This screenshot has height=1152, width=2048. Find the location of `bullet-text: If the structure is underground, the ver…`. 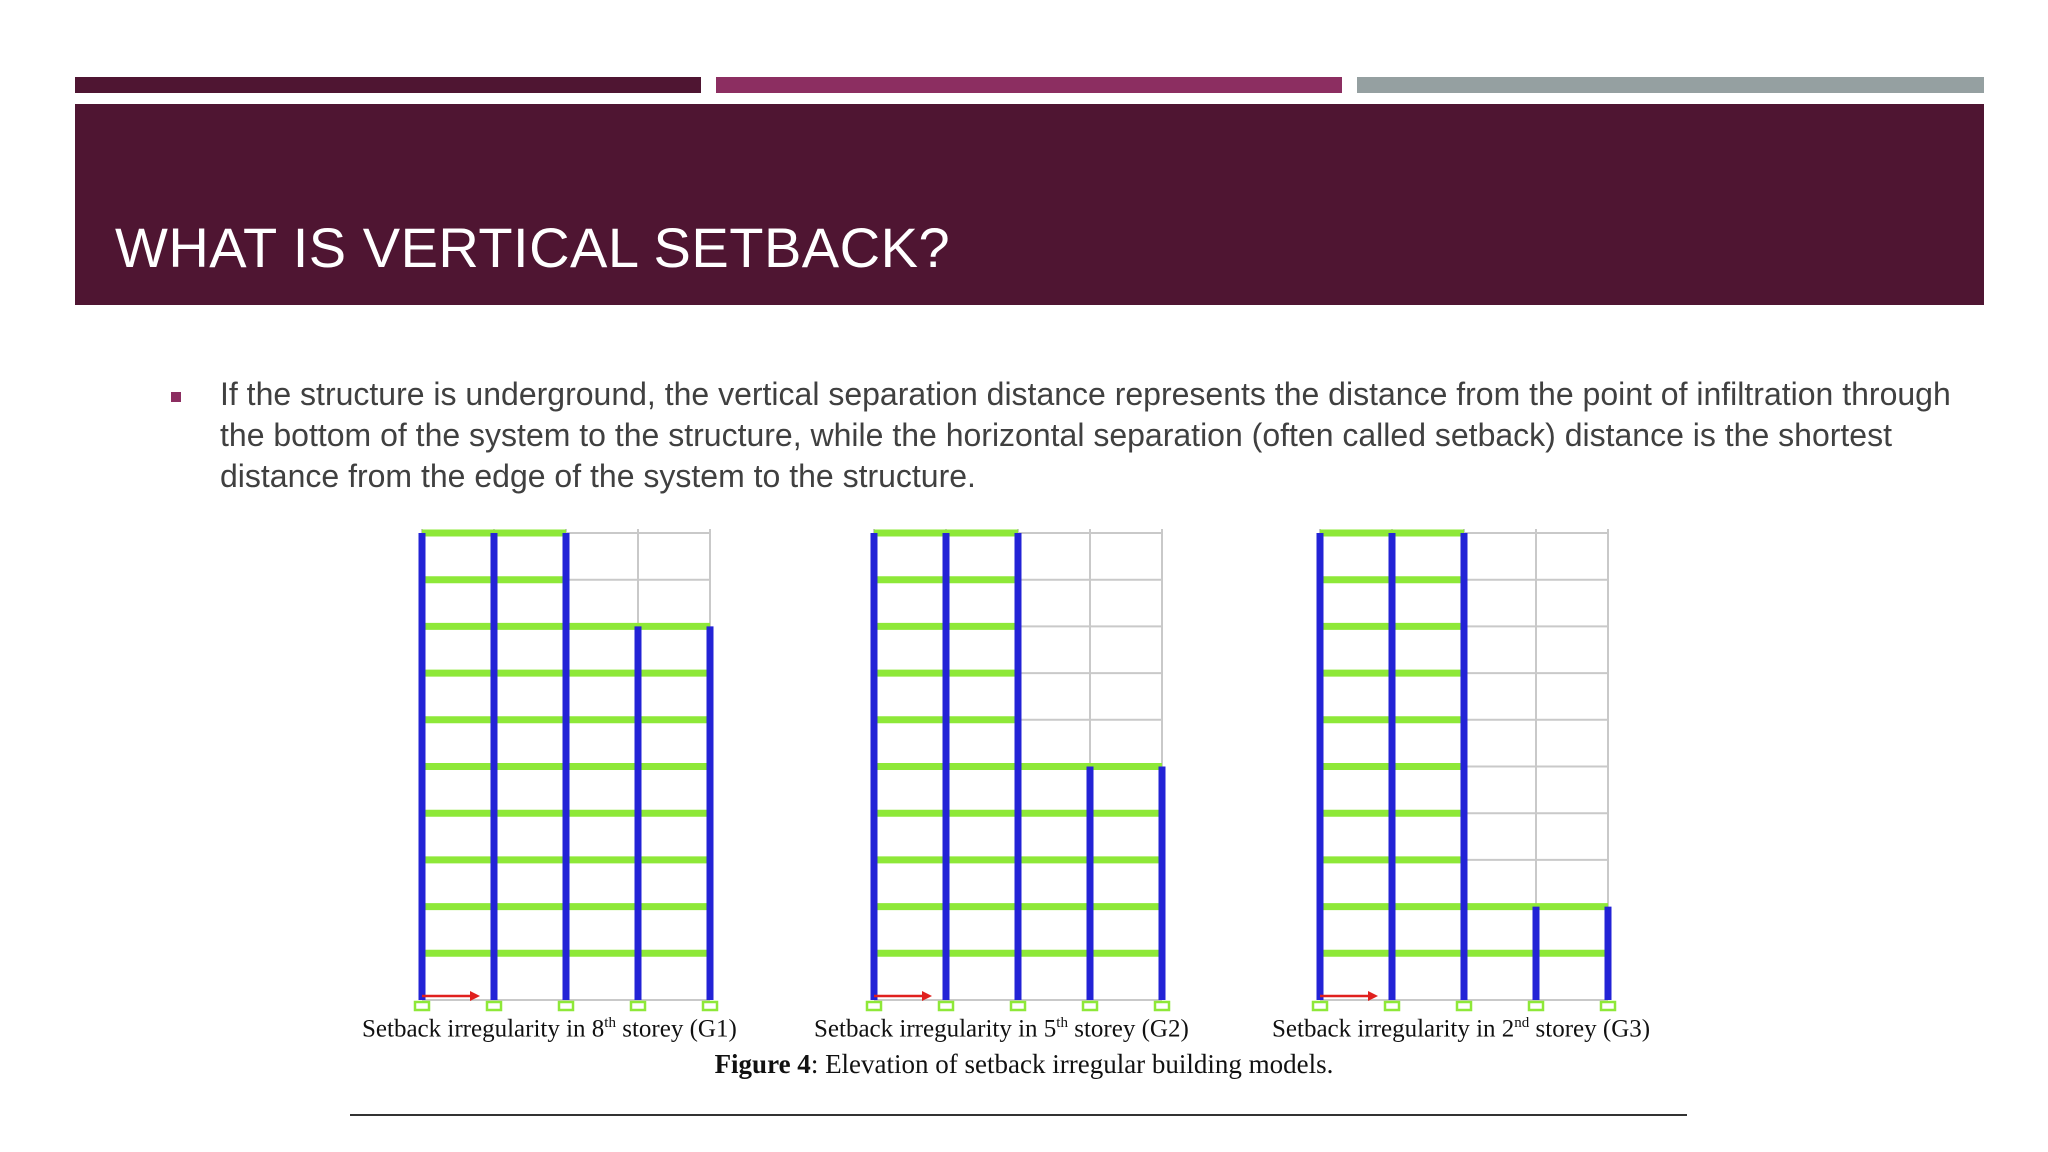

bullet-text: If the structure is underground, the ver… is located at coordinates (1085, 435).